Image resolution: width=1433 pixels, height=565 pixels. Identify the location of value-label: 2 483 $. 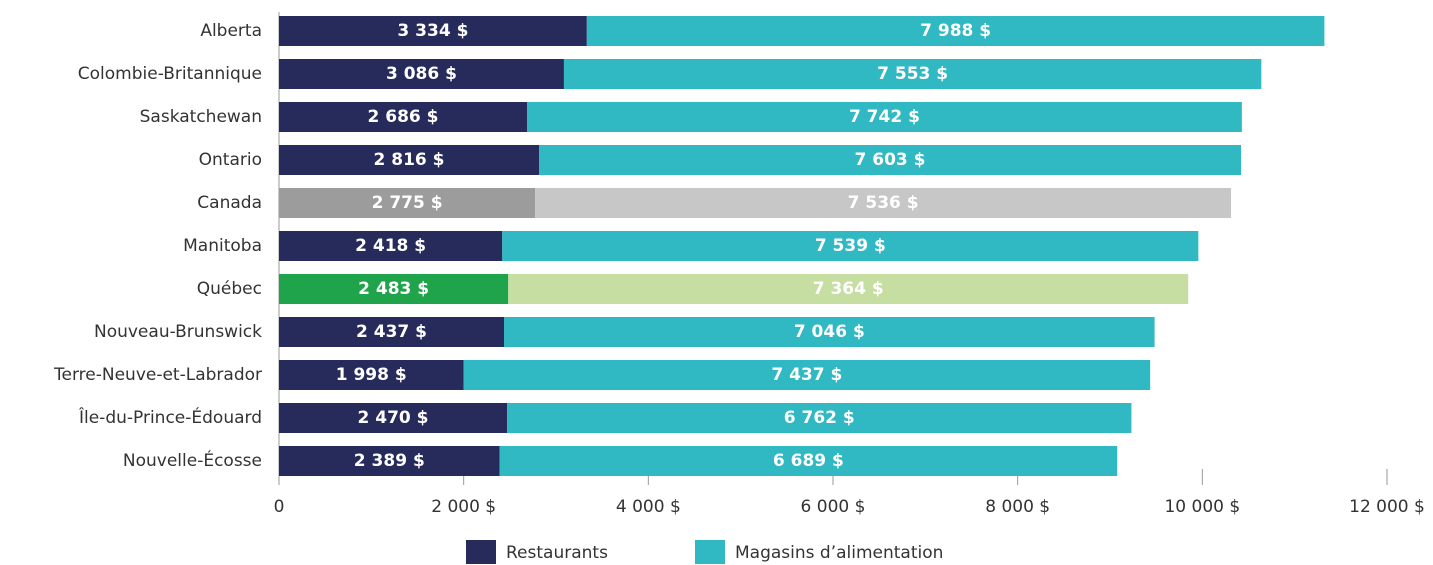
(393, 289).